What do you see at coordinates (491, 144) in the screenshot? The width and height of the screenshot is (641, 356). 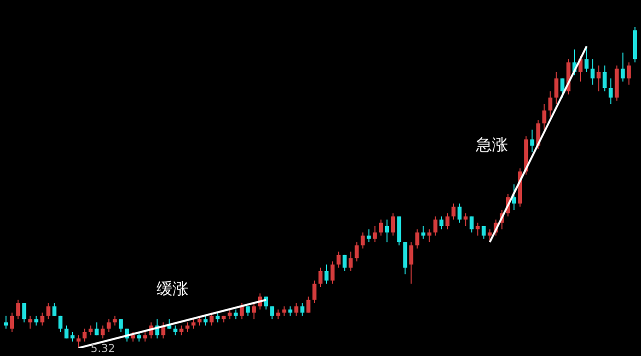 I see `annotation: 急涨` at bounding box center [491, 144].